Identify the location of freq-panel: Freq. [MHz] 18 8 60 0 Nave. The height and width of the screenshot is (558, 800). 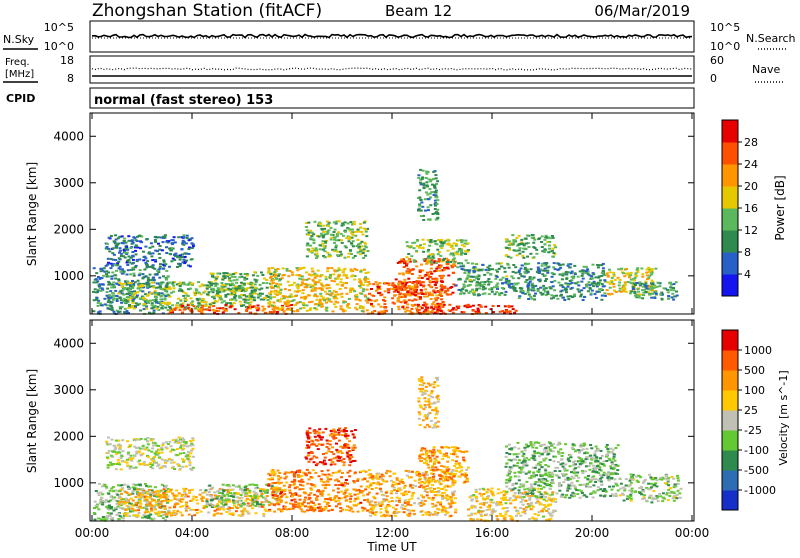
(394, 69).